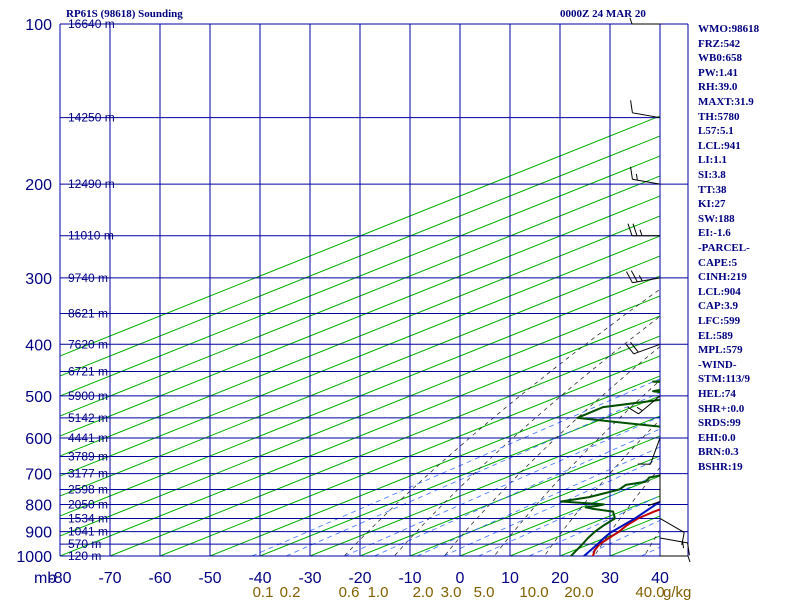 The image size is (800, 600). Describe the element at coordinates (88, 418) in the screenshot. I see `height-label: 5142 m` at that location.